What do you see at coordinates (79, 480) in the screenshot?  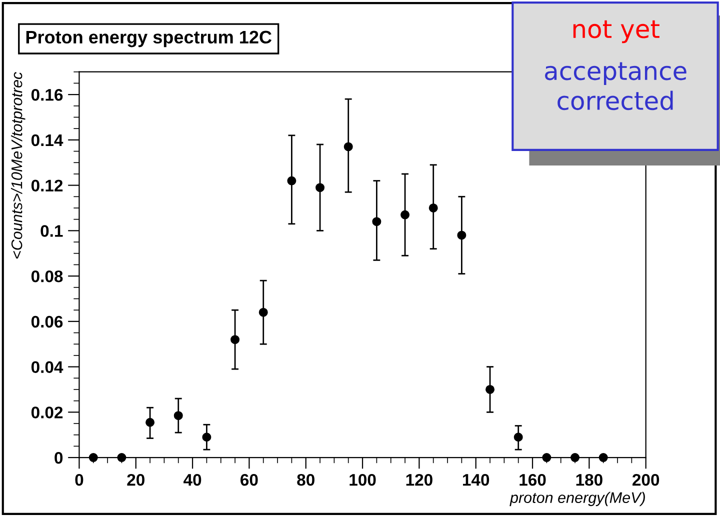 I see `x-tick-label: 0` at bounding box center [79, 480].